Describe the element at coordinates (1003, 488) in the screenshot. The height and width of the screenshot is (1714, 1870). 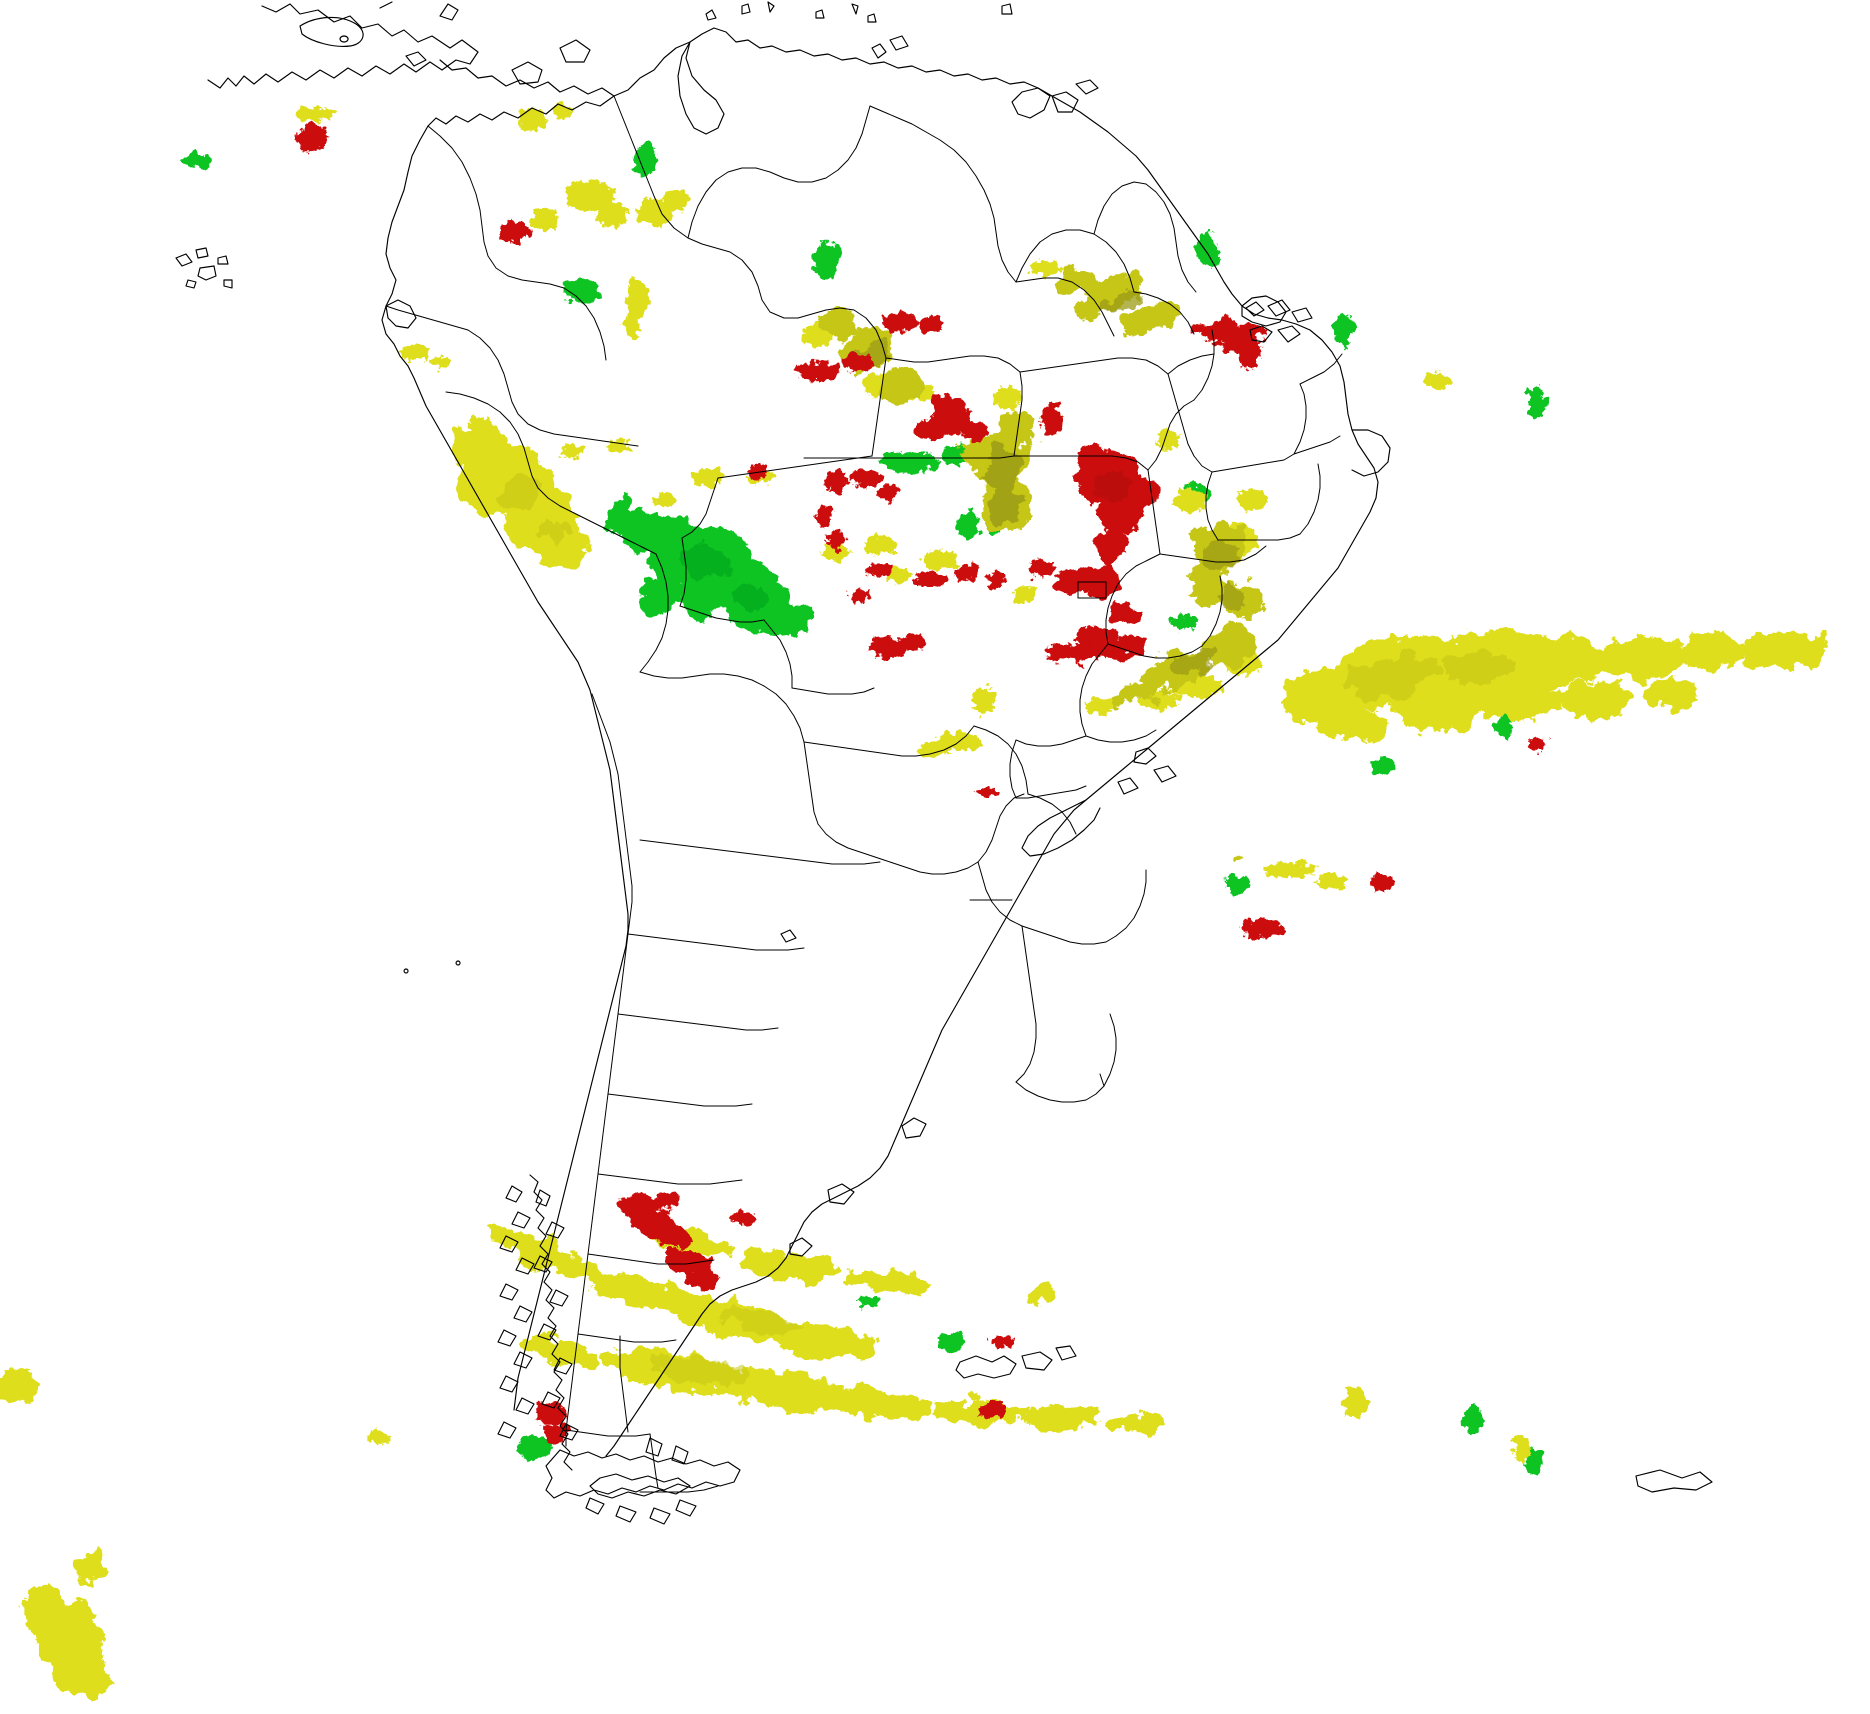
I see `olive-core-goias` at that location.